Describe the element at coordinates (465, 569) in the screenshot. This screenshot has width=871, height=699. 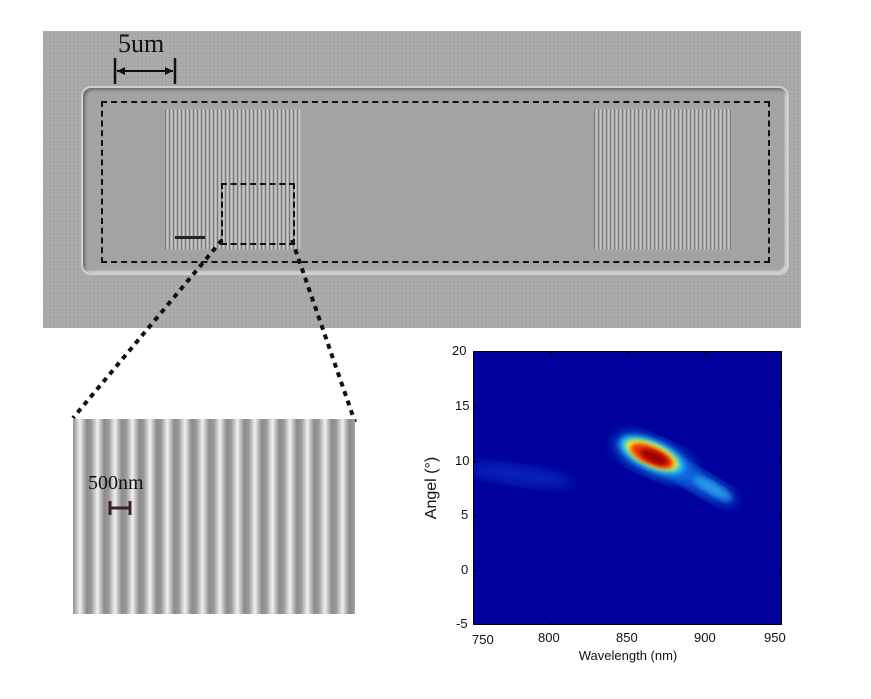
I see `y-tick-label: 0` at that location.